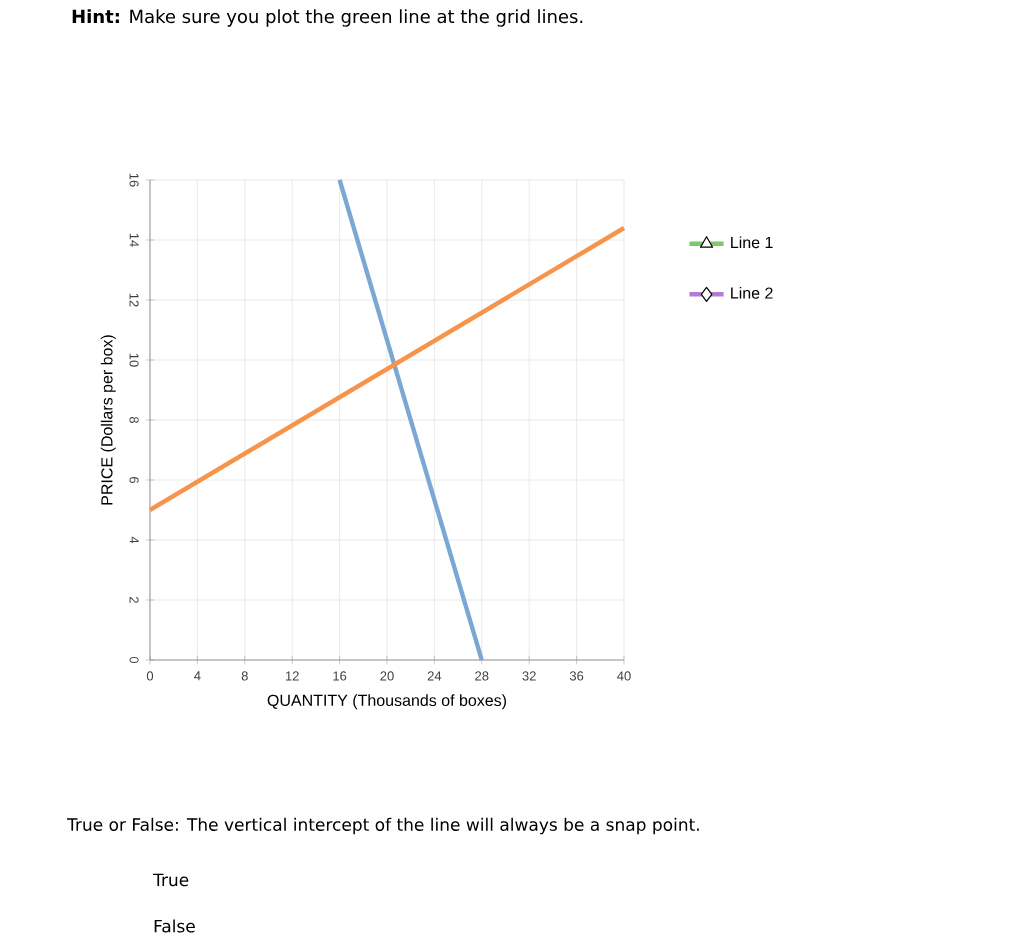 The width and height of the screenshot is (1024, 944). Describe the element at coordinates (134, 180) in the screenshot. I see `y-tick-label: 16` at that location.